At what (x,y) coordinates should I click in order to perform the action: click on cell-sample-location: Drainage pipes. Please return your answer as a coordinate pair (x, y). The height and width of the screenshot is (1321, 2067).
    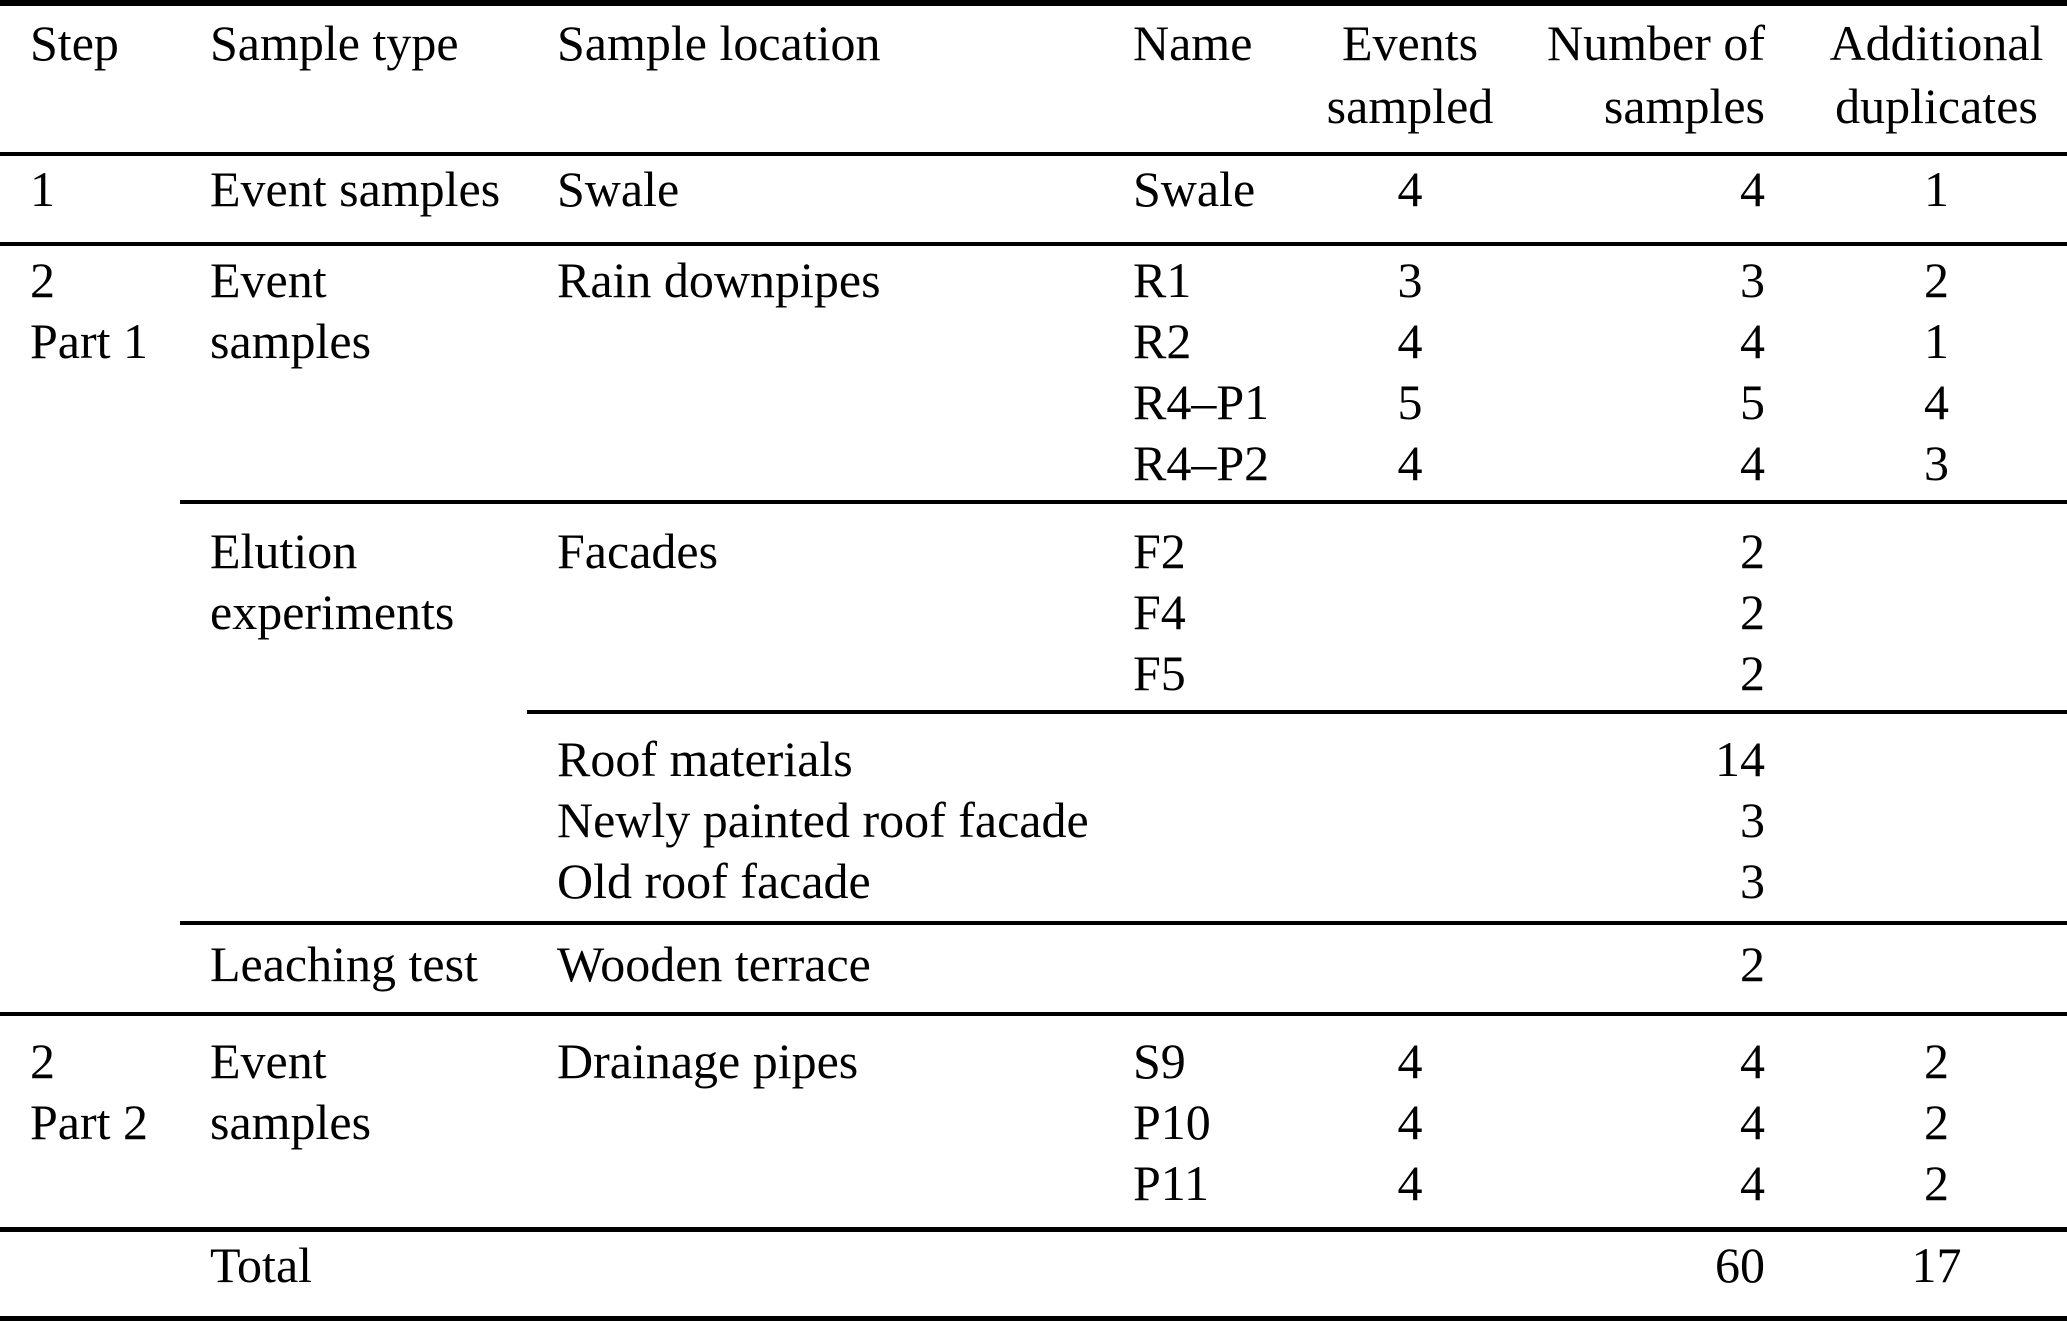
    Looking at the image, I should click on (815, 1123).